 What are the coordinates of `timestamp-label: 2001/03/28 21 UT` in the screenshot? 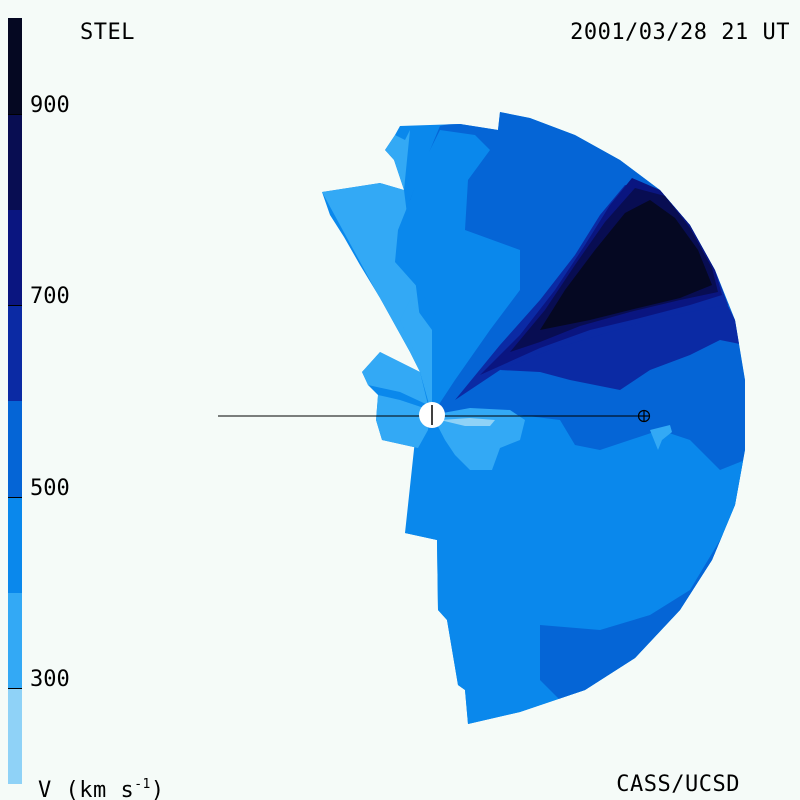 It's located at (680, 32).